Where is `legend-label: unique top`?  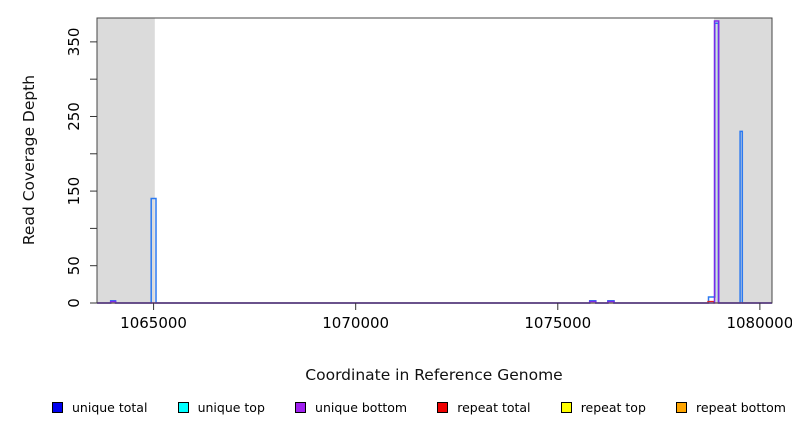
legend-label: unique top is located at coordinates (231, 407).